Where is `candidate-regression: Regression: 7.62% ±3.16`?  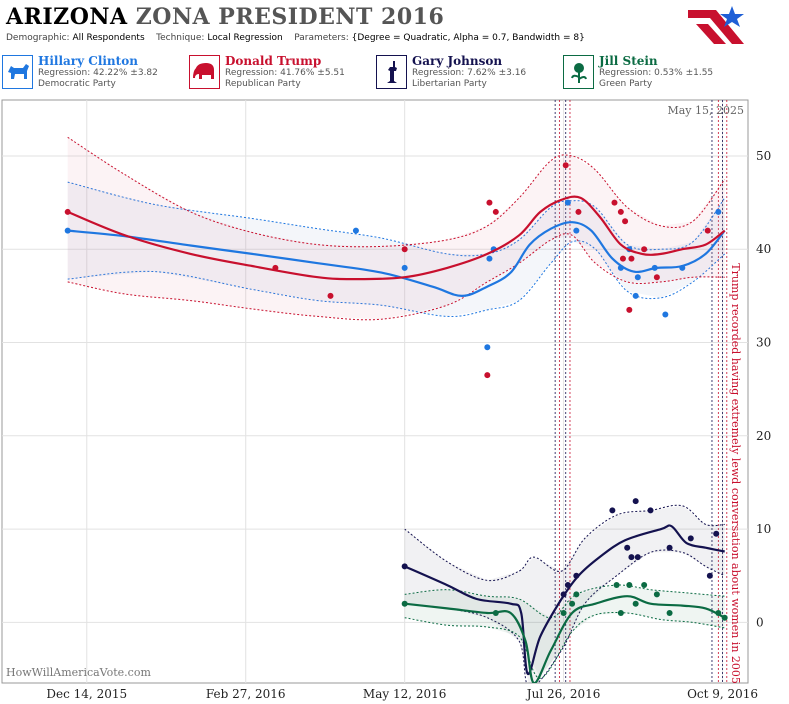 candidate-regression: Regression: 7.62% ±3.16 is located at coordinates (469, 73).